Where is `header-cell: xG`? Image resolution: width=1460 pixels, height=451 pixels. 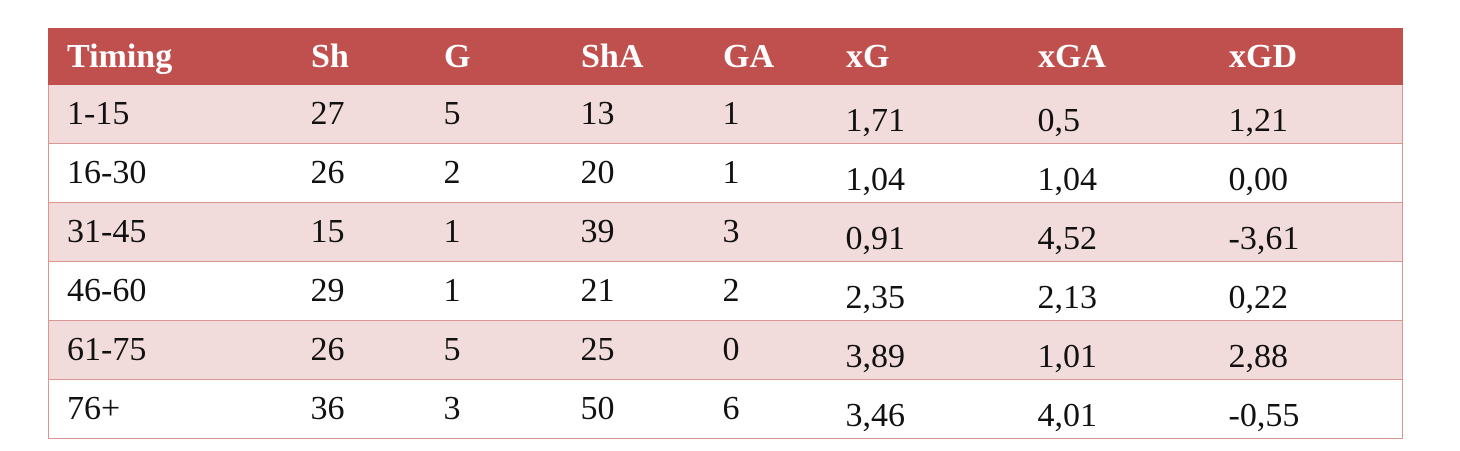
header-cell: xG is located at coordinates (923, 56).